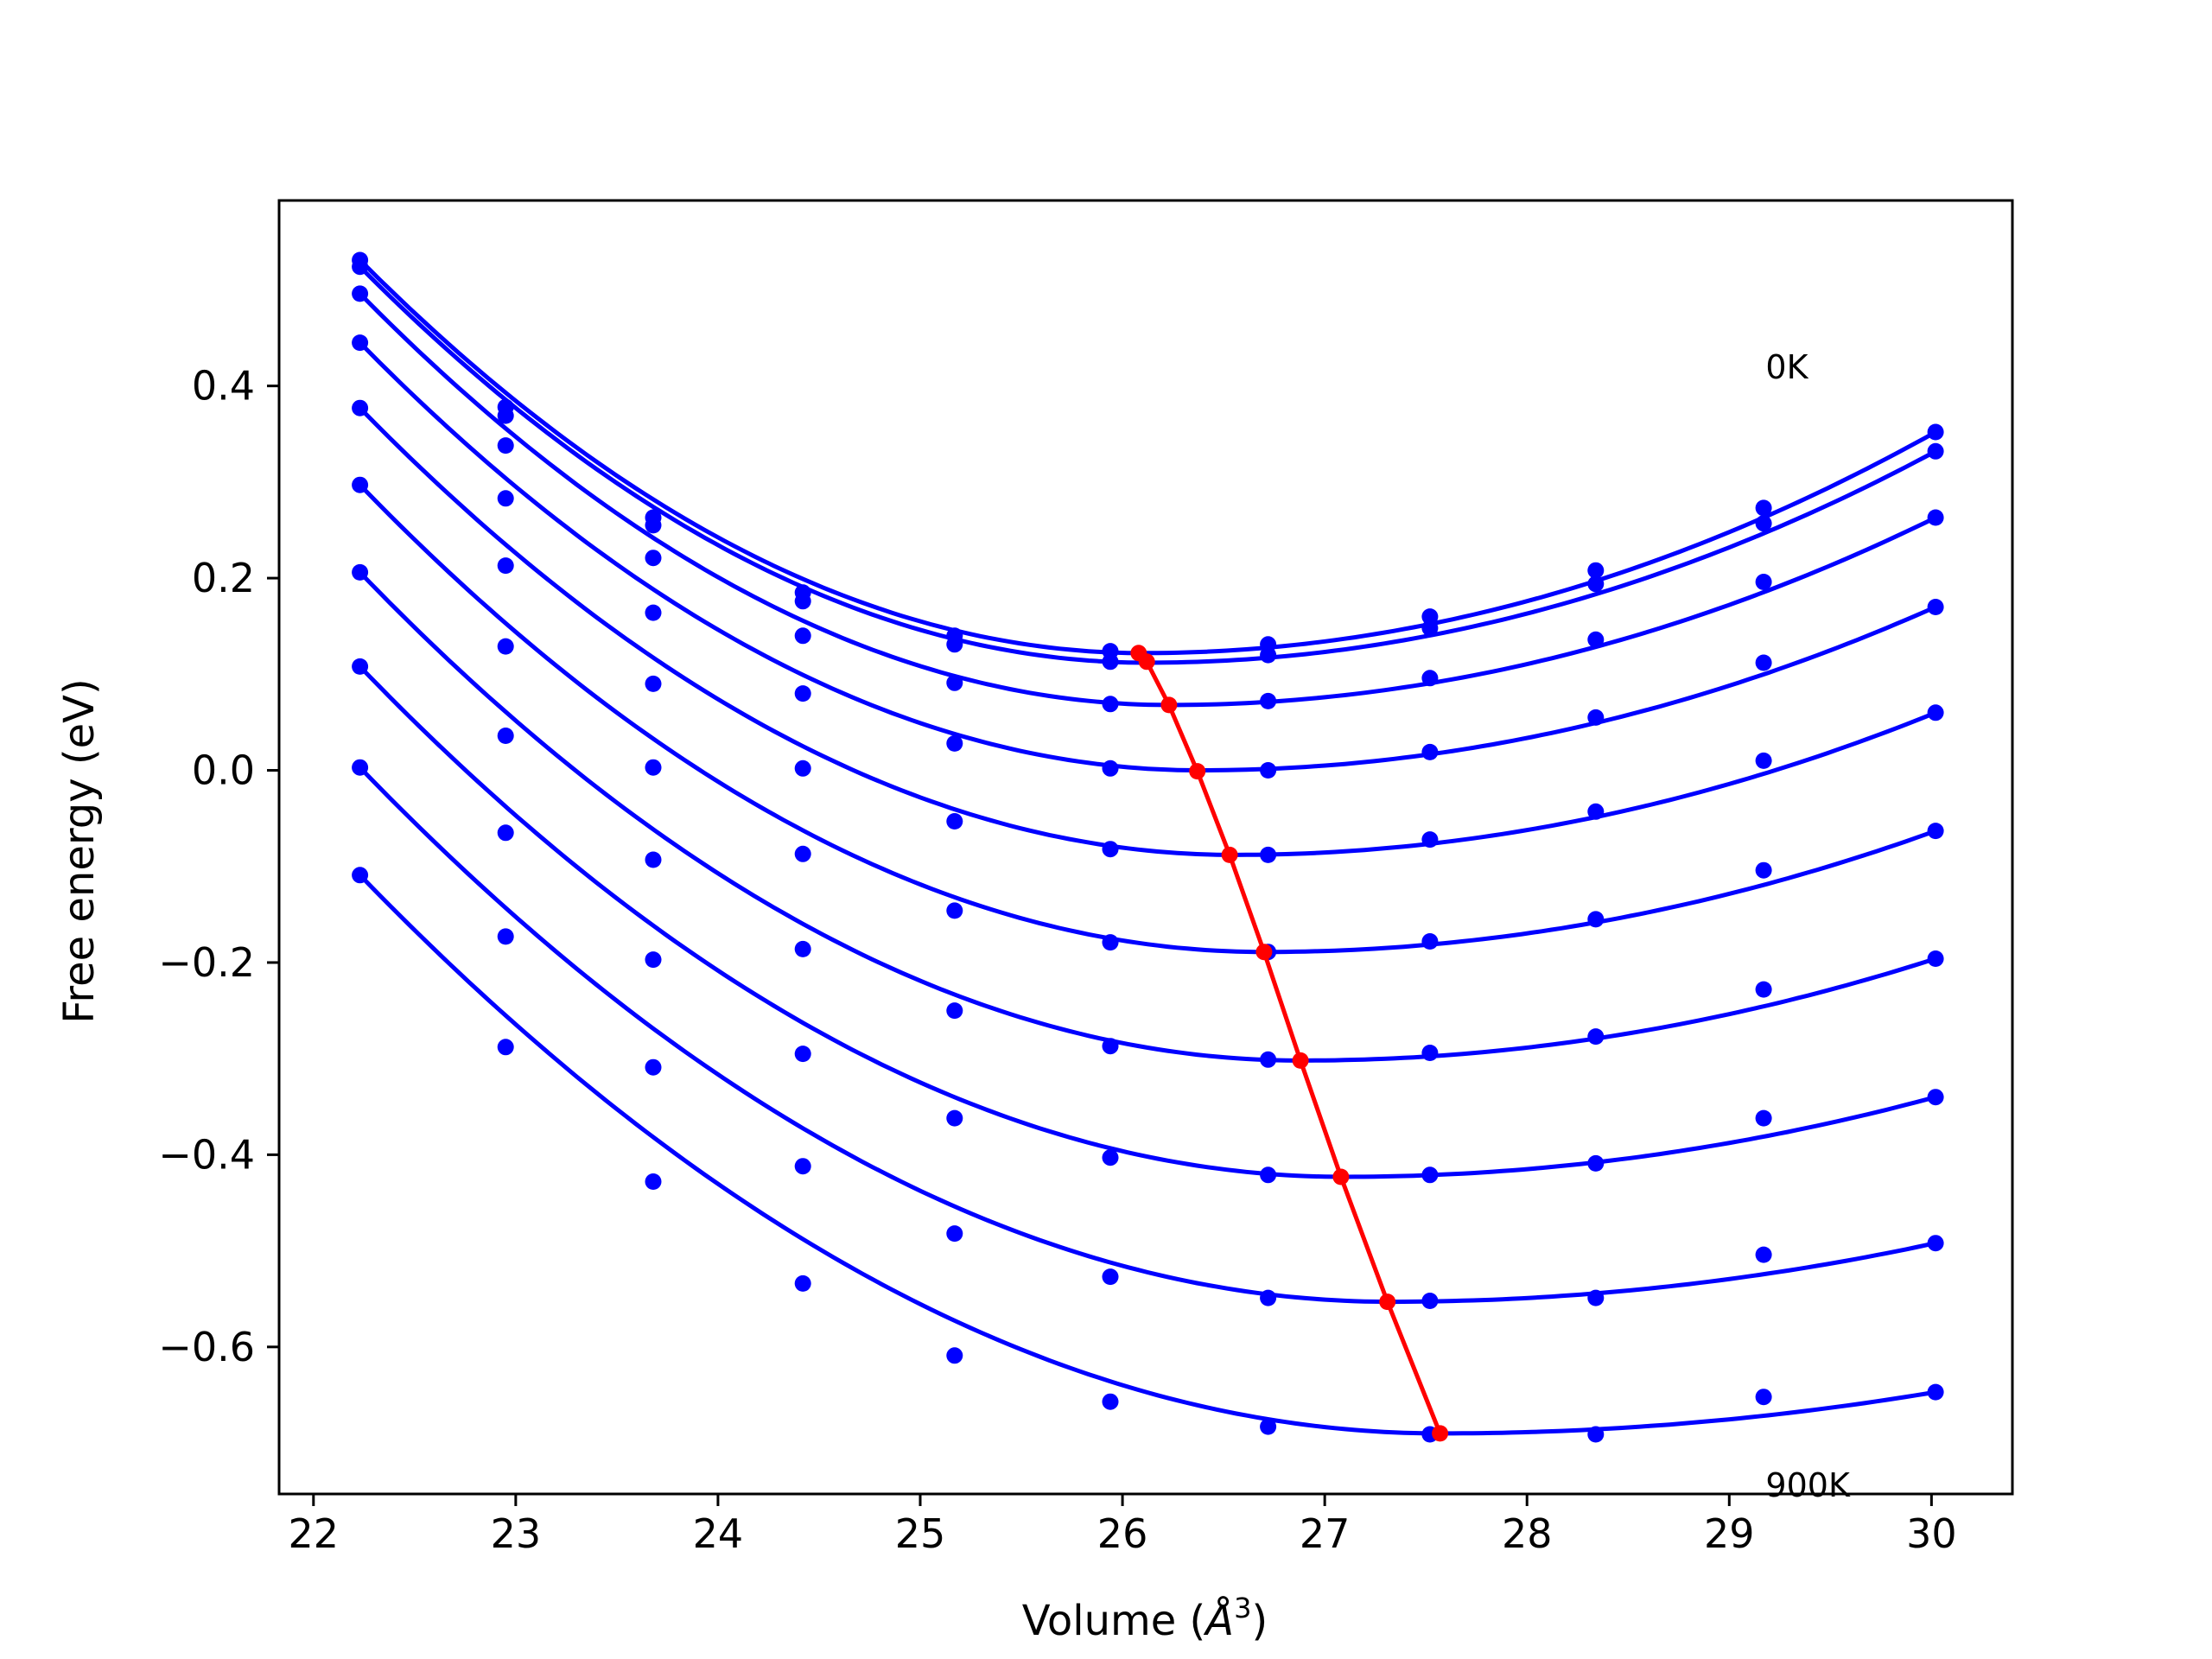 This screenshot has width=2212, height=1659. I want to click on x-tick-label: 25, so click(920, 1533).